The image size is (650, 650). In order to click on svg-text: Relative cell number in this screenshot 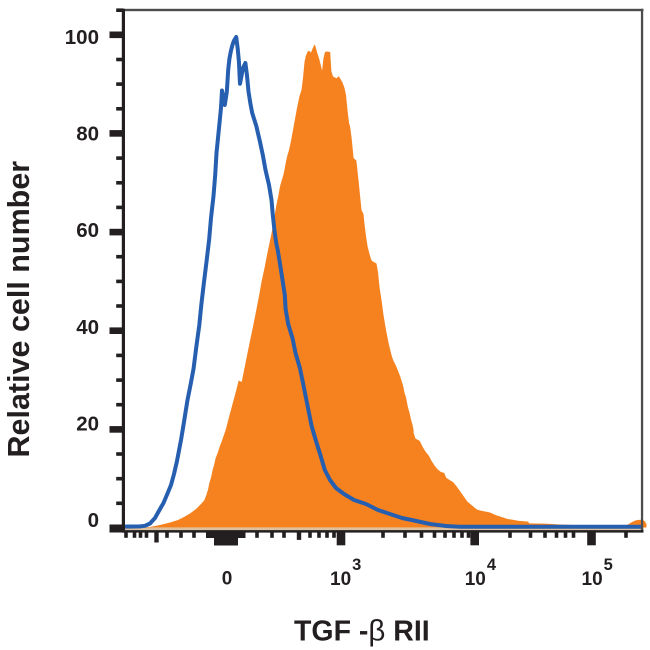, I will do `click(19, 309)`.